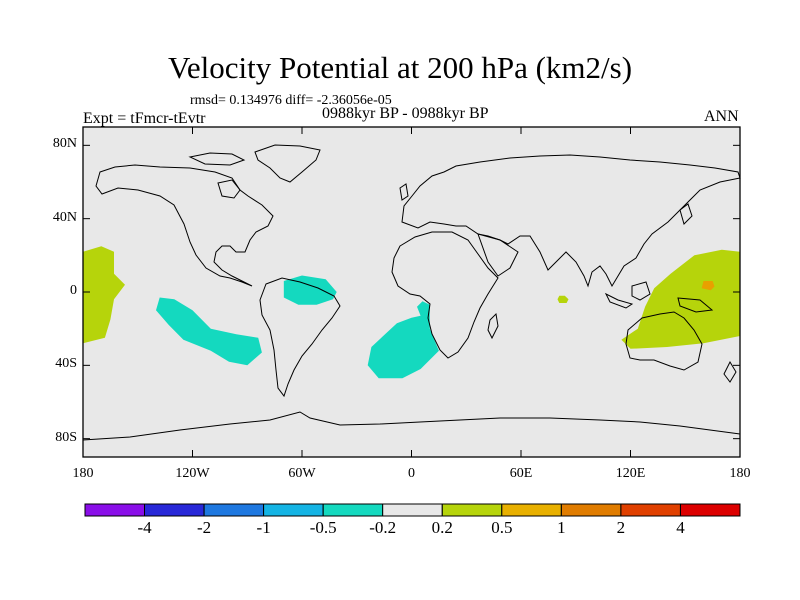  What do you see at coordinates (300, 337) in the screenshot?
I see `coastline-south-america` at bounding box center [300, 337].